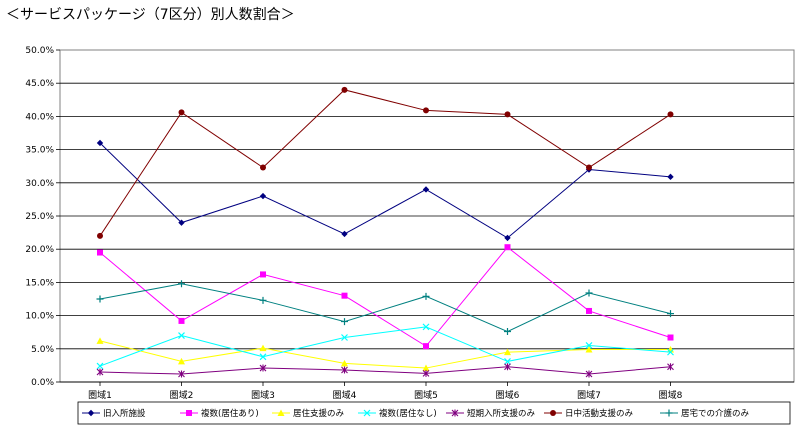  Describe the element at coordinates (230, 413) in the screenshot. I see `legend-label: 複数(居住あり)` at that location.